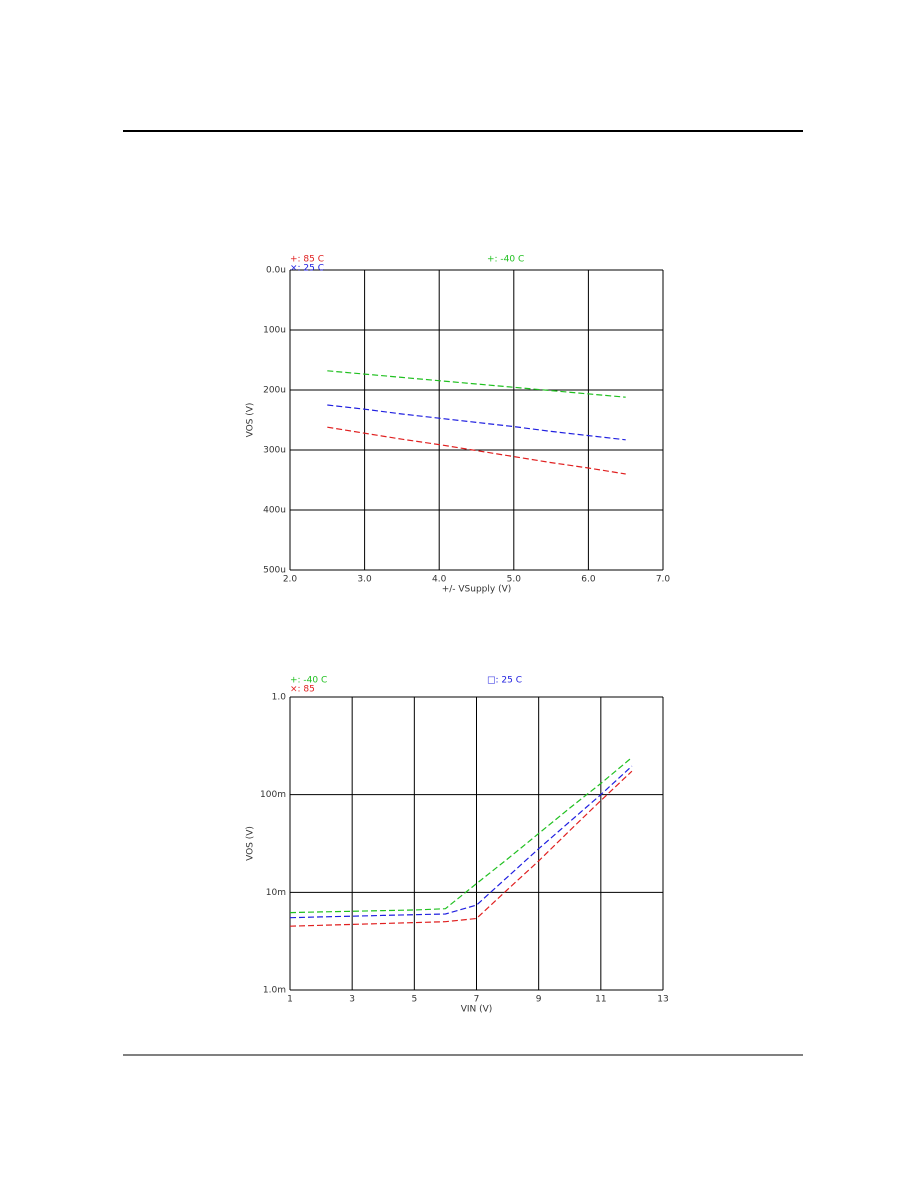  What do you see at coordinates (588, 580) in the screenshot?
I see `x-tick-label: 6.0` at bounding box center [588, 580].